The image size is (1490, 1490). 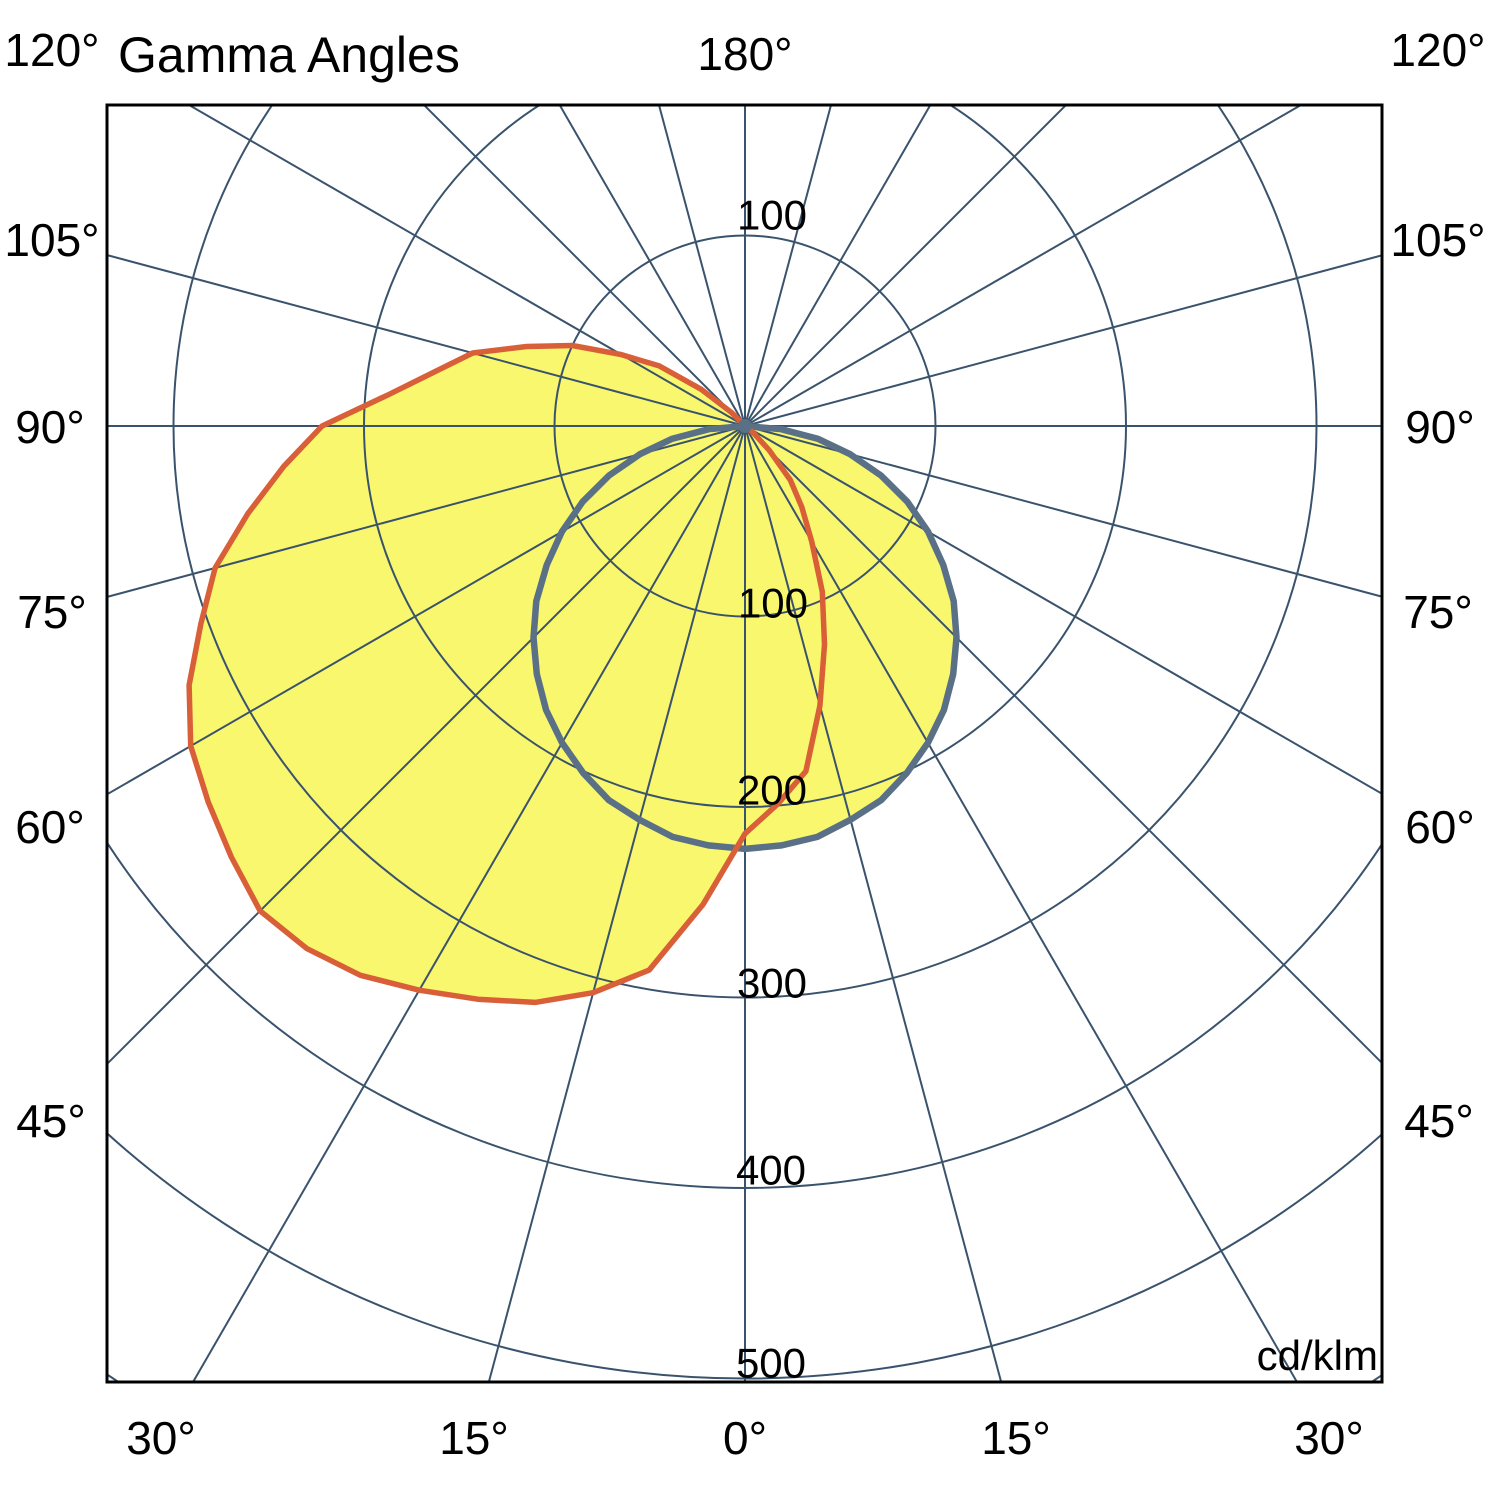 I want to click on radial-value-label-3: 300, so click(x=772, y=983).